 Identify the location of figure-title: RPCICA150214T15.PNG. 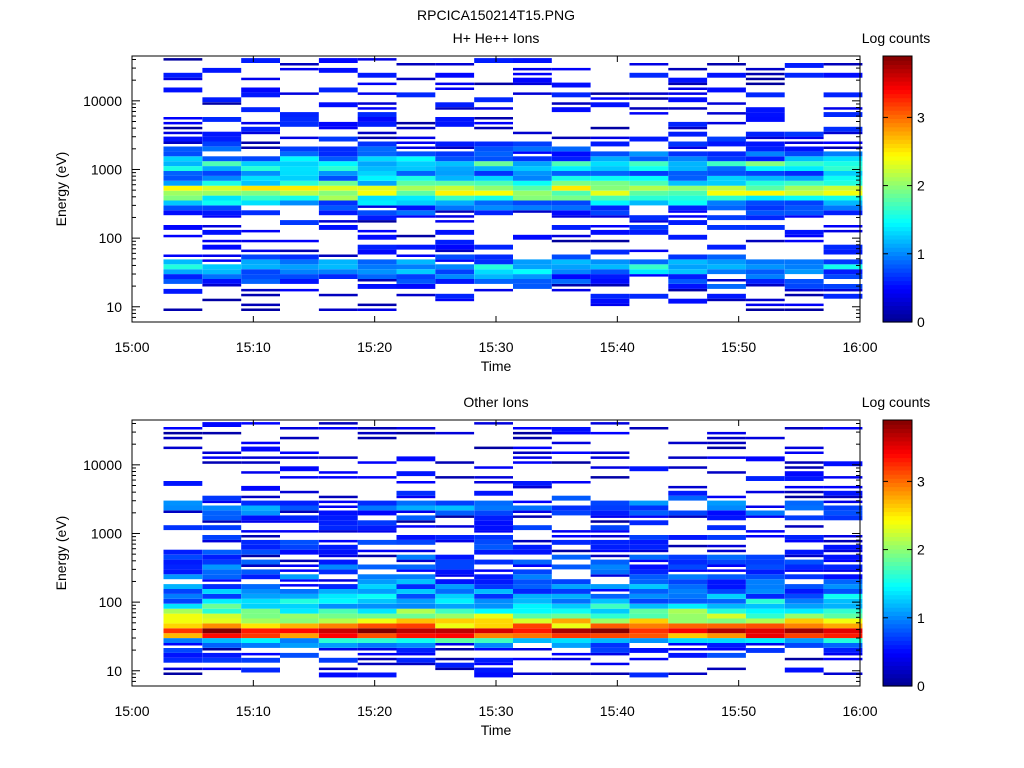
(496, 15).